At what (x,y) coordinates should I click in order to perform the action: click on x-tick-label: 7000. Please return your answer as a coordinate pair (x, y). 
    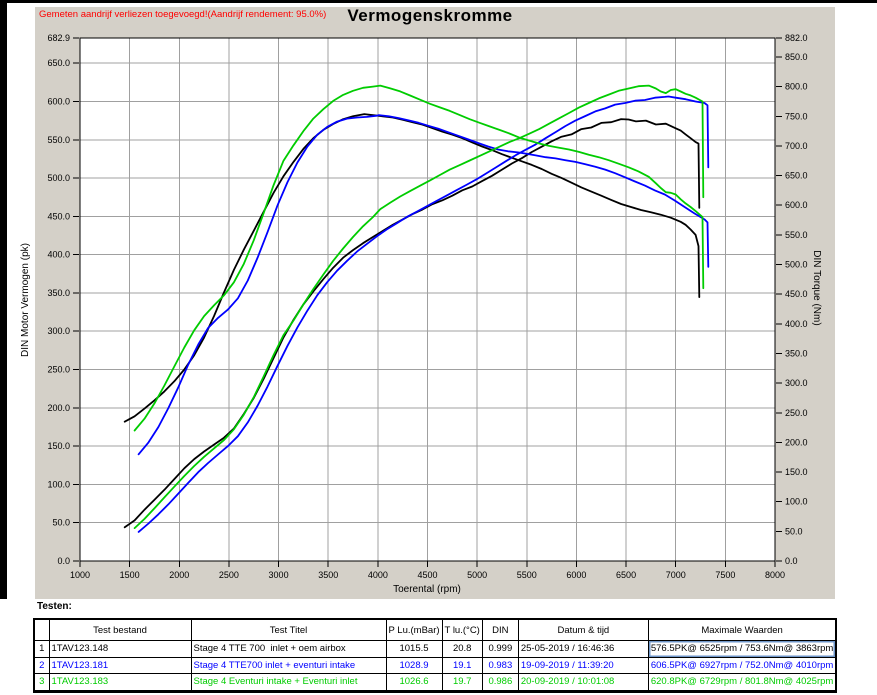
    Looking at the image, I should click on (676, 575).